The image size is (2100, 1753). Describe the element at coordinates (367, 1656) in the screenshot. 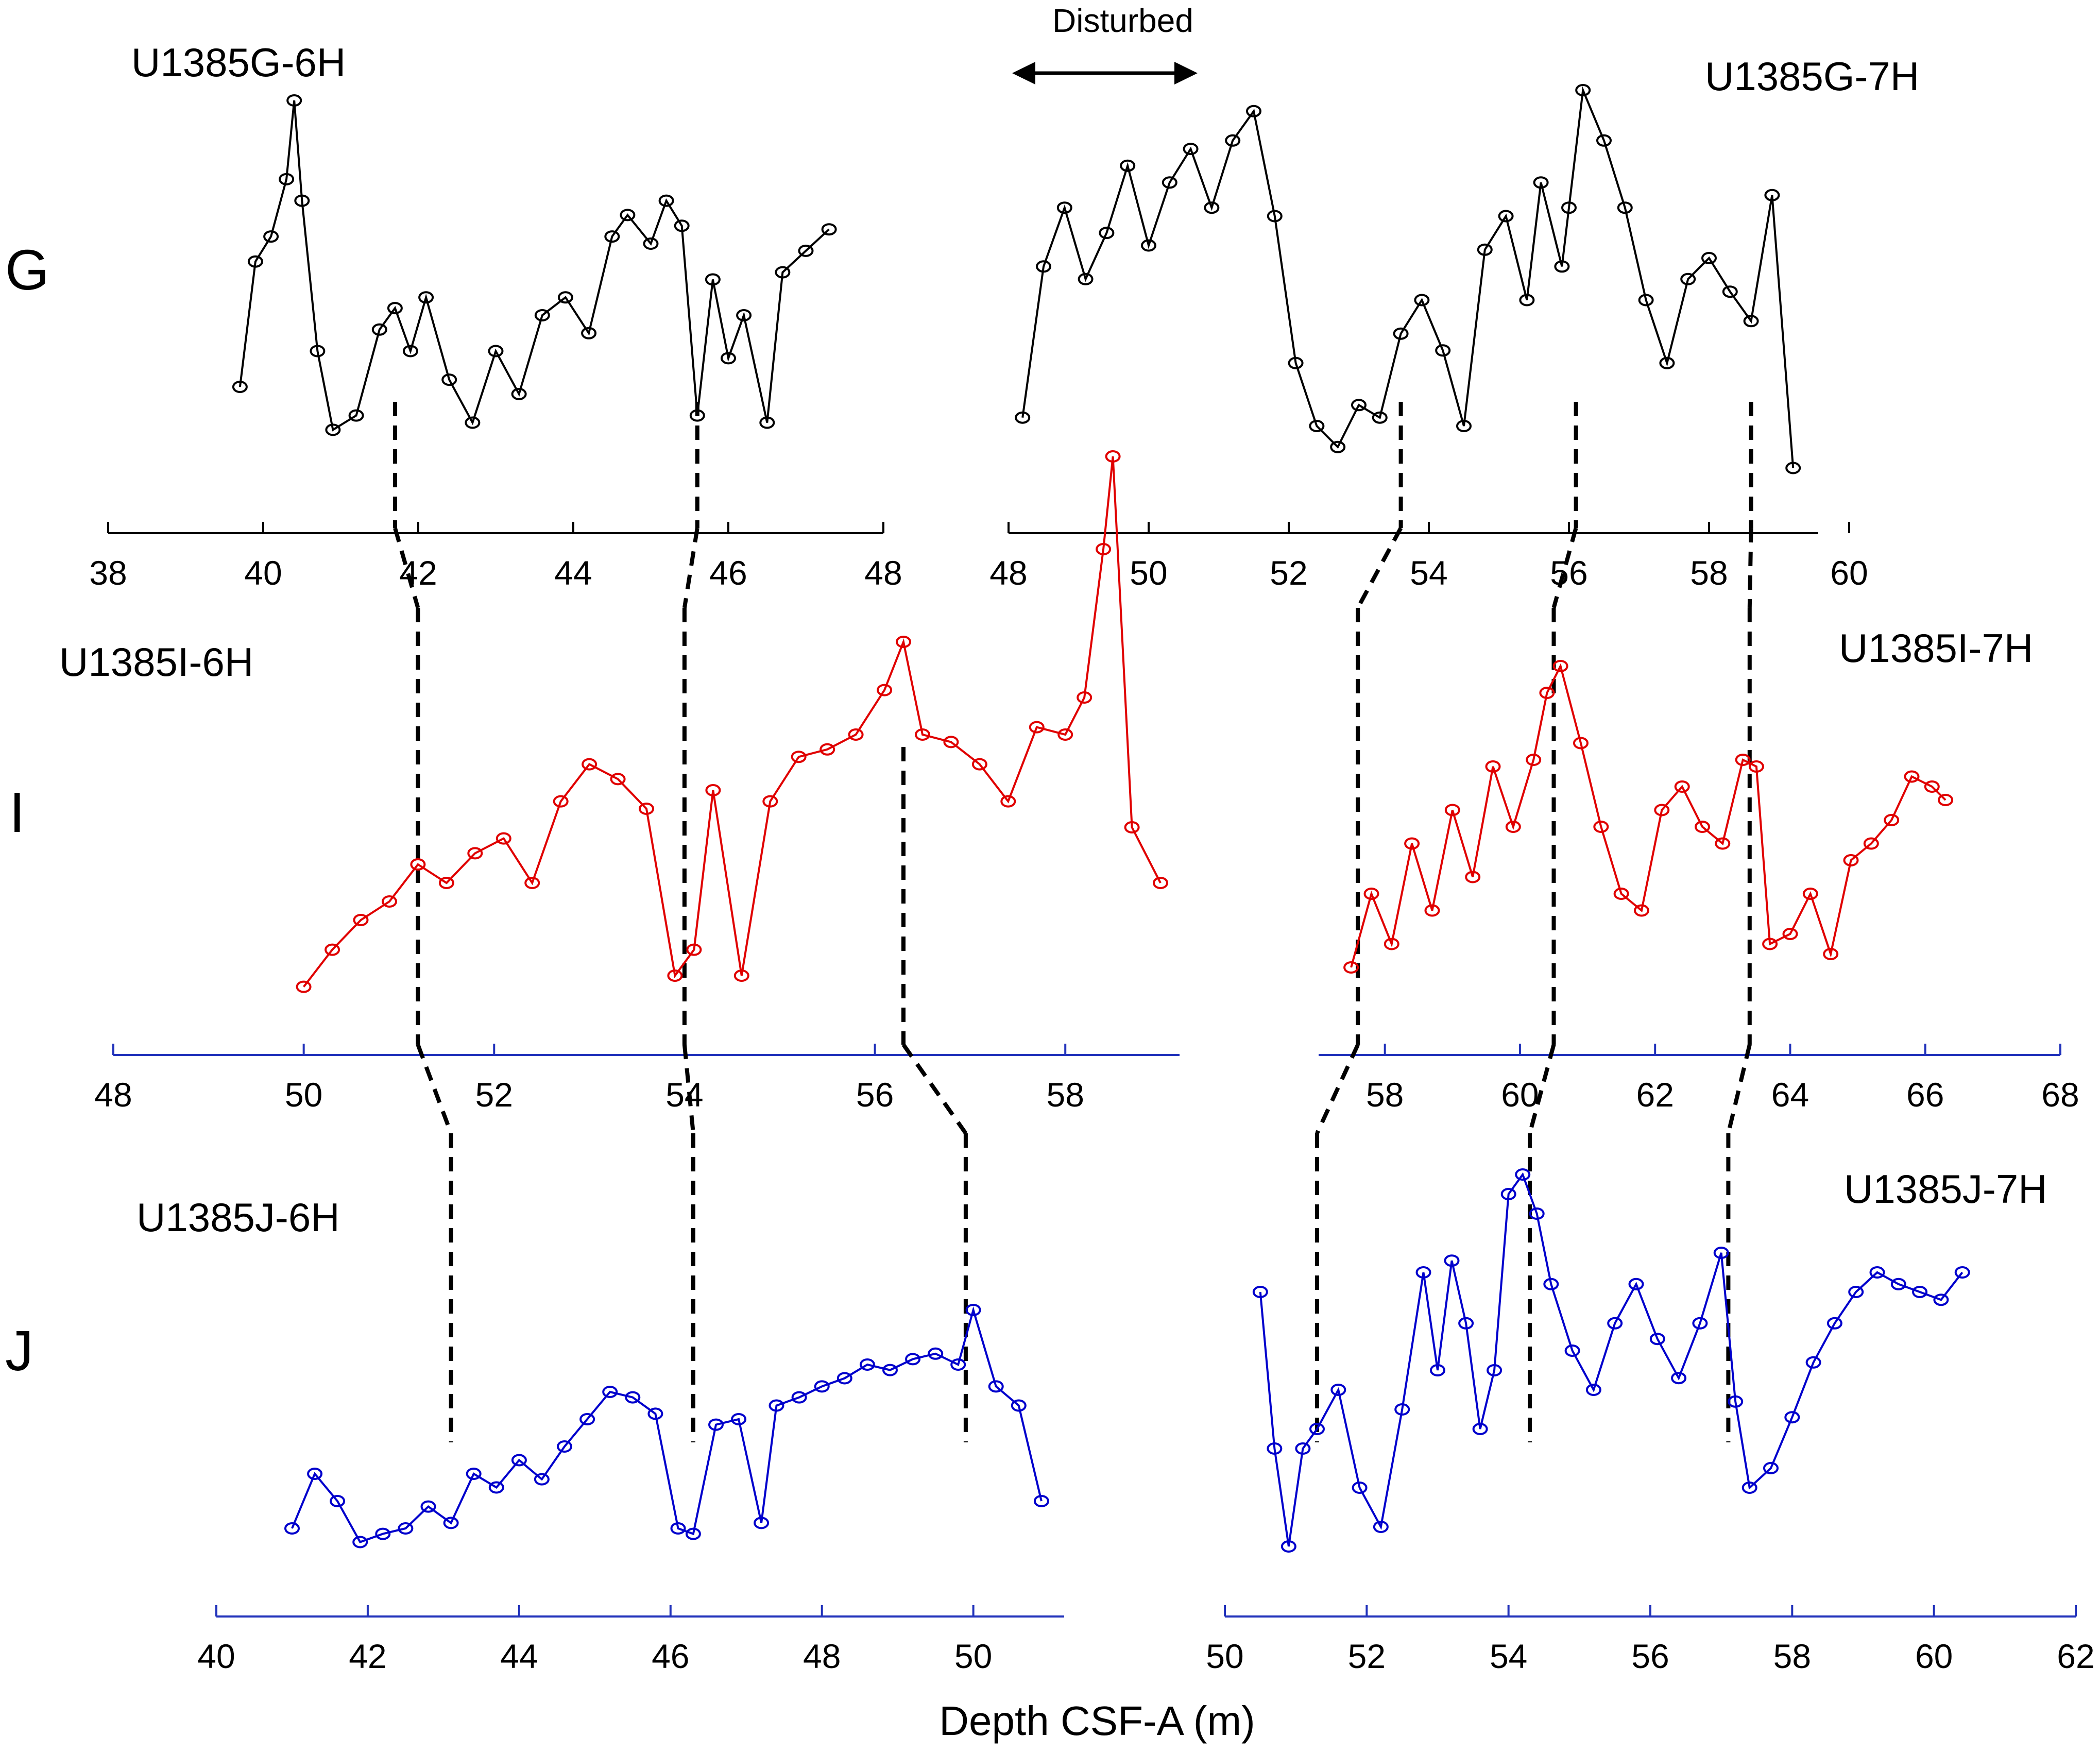

I see `x-tick-label: 42` at that location.